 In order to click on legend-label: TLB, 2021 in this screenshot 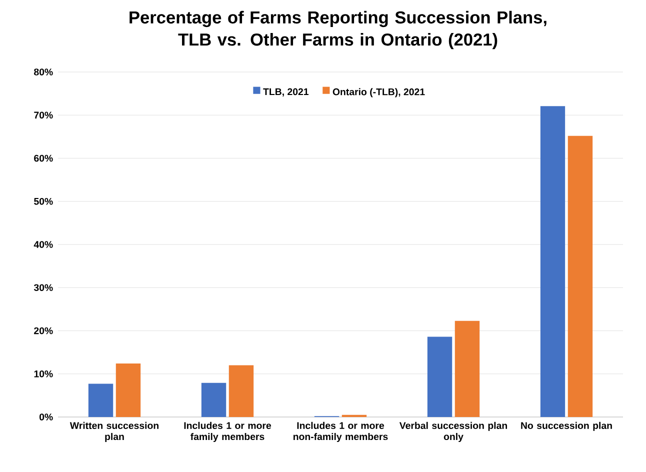, I will do `click(286, 92)`.